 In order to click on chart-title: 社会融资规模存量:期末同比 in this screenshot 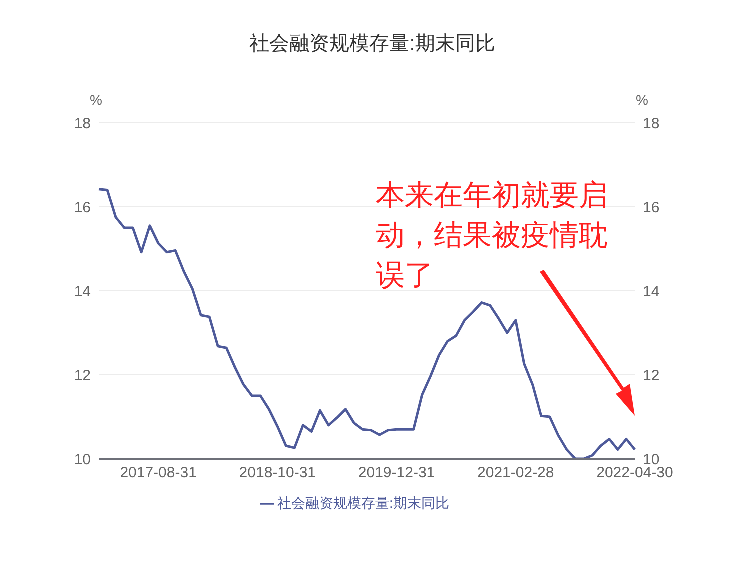, I will do `click(372, 44)`.